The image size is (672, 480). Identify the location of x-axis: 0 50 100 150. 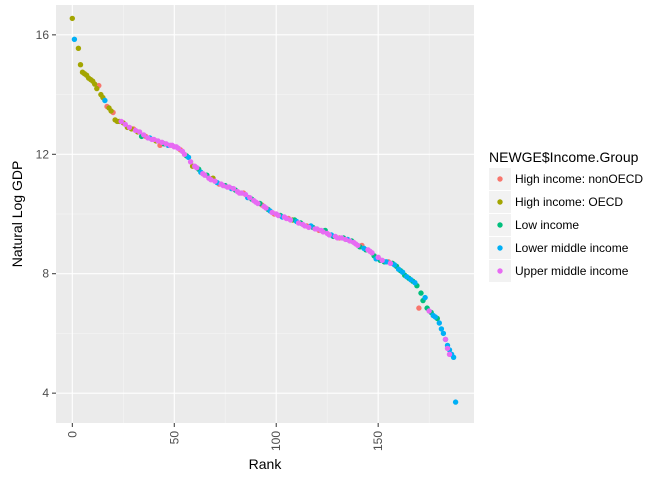
(225, 437).